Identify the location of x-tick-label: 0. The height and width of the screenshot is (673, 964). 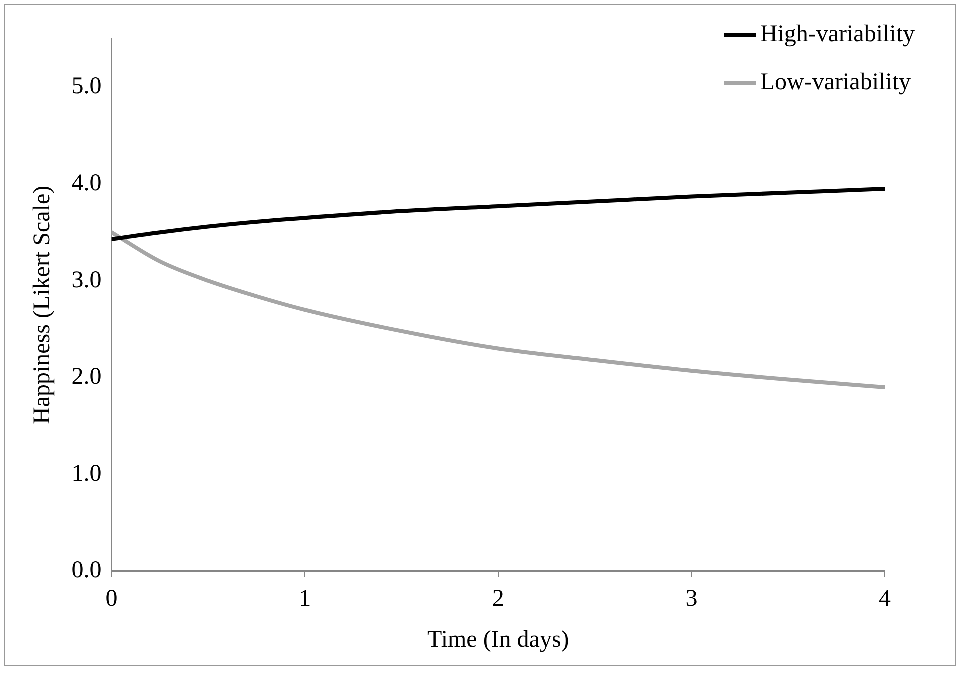
(112, 599).